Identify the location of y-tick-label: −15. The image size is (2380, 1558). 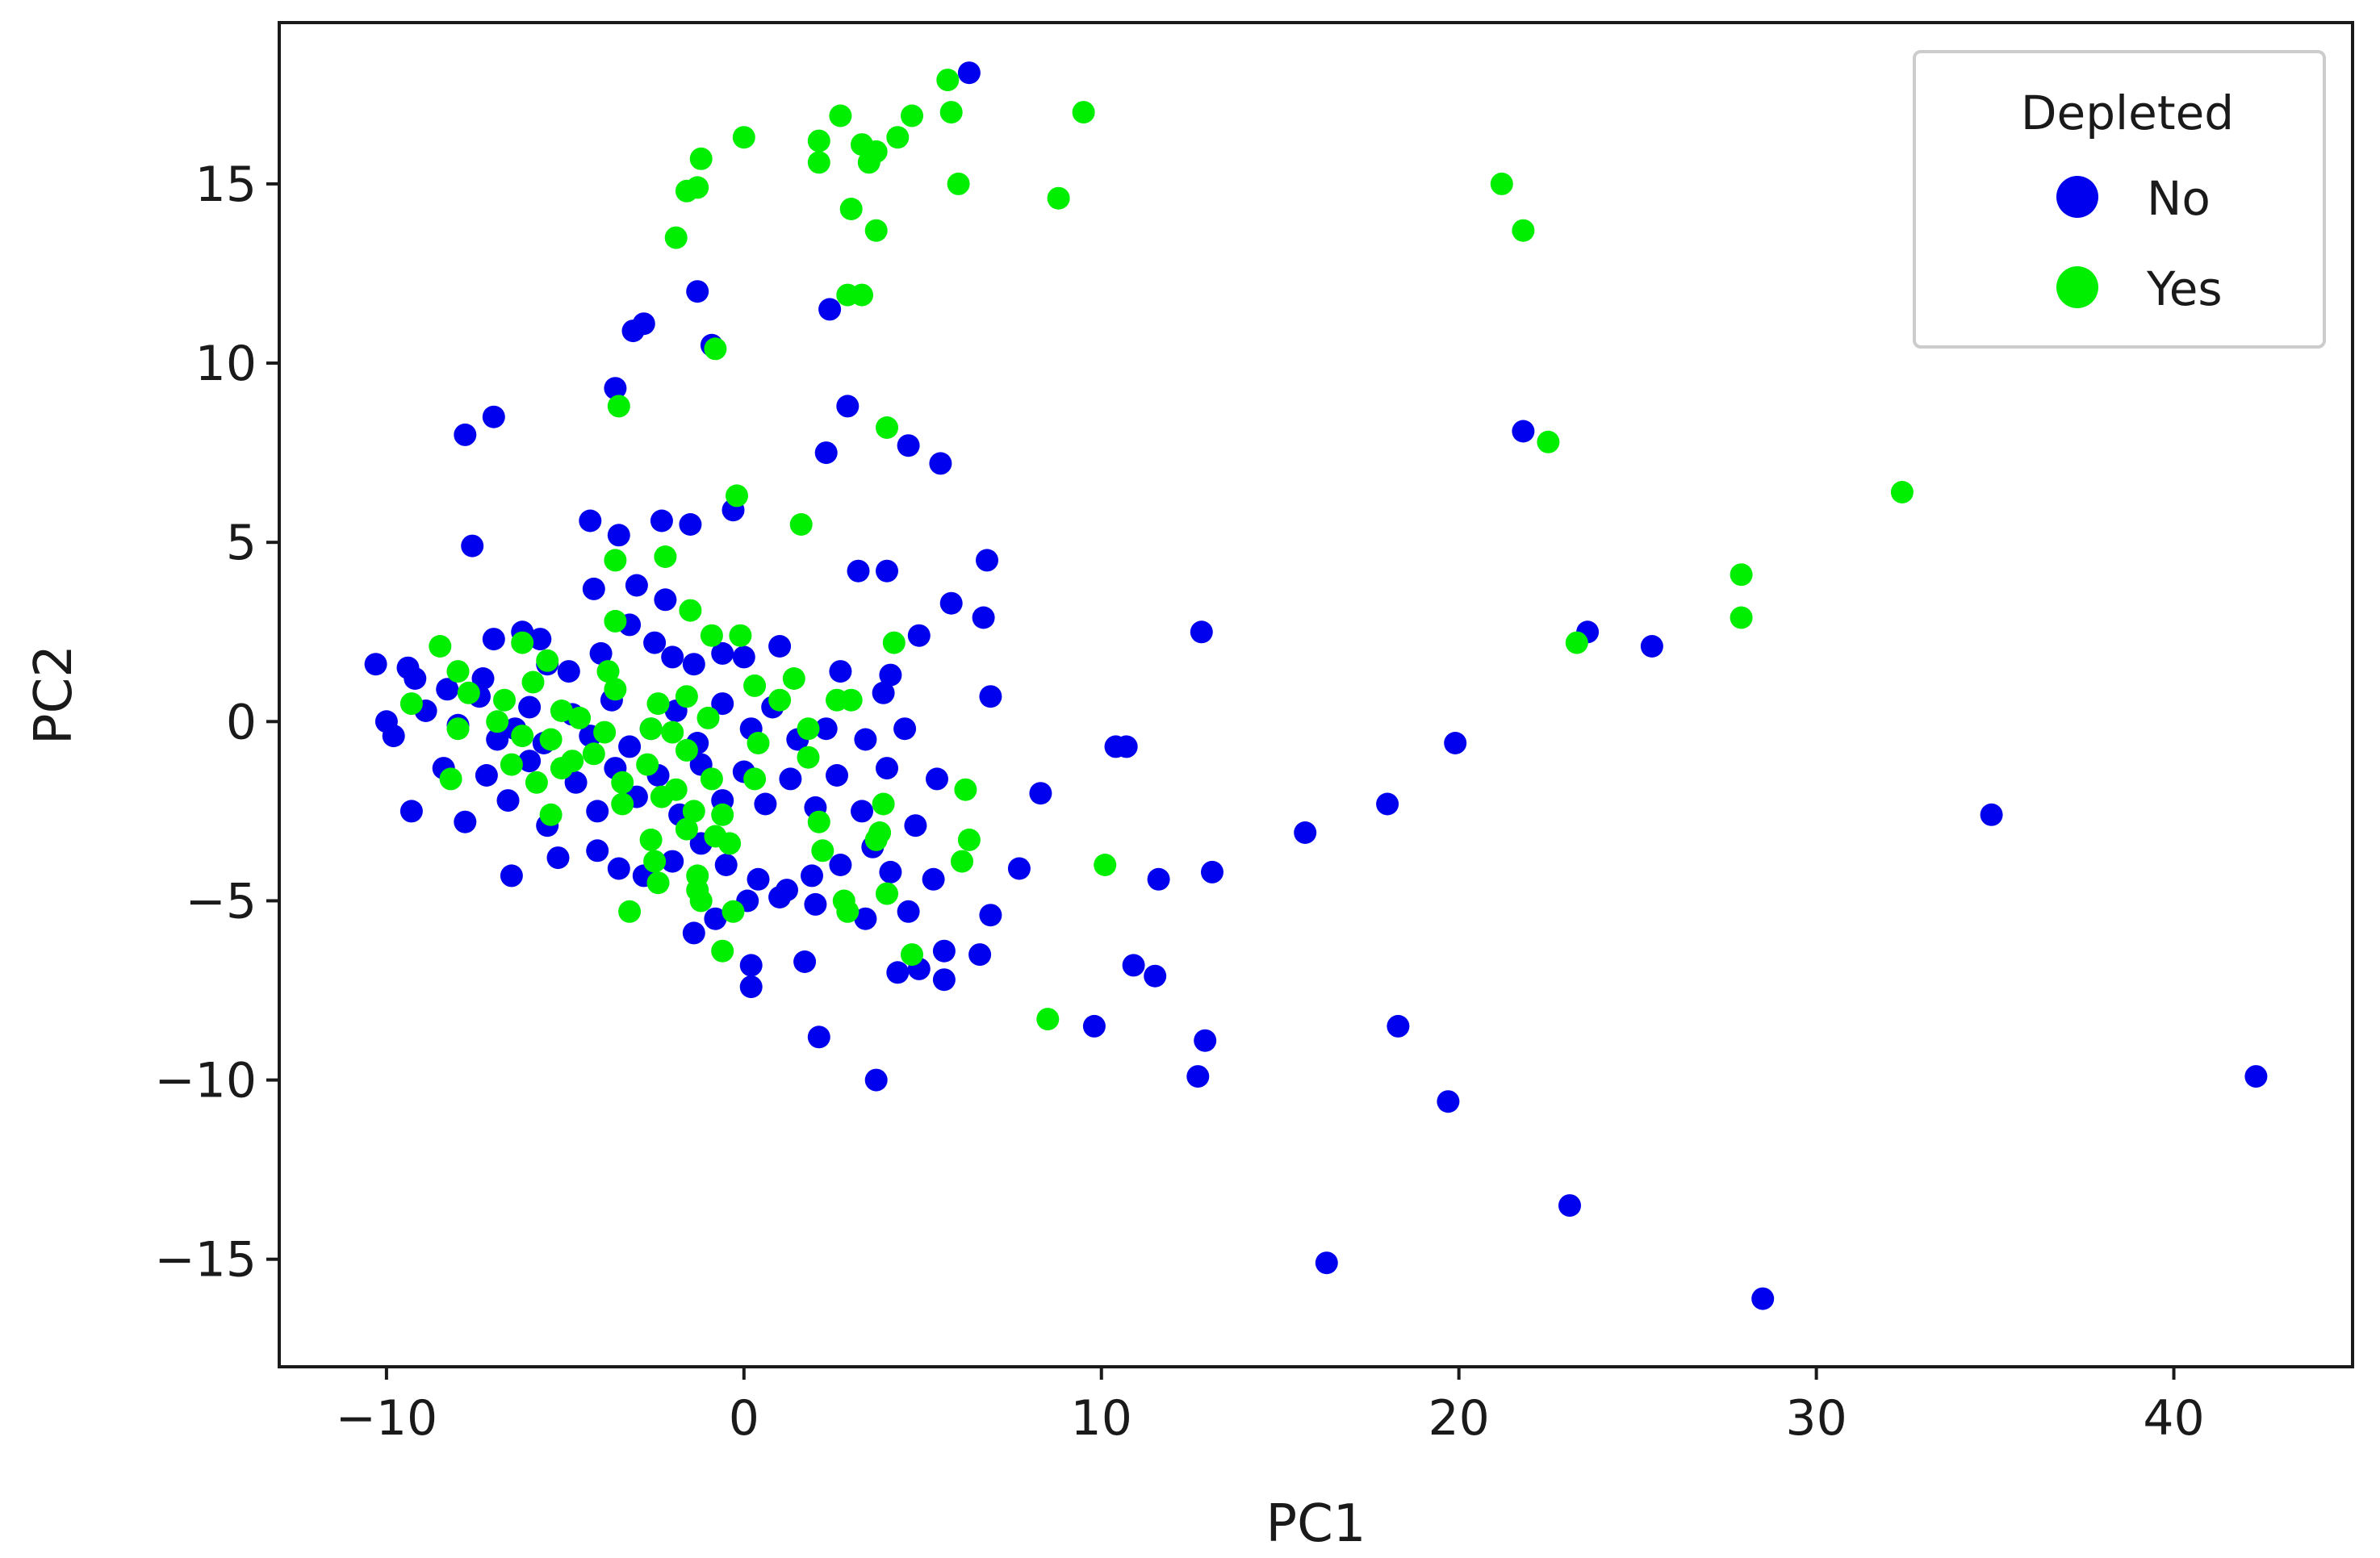
(205, 1260).